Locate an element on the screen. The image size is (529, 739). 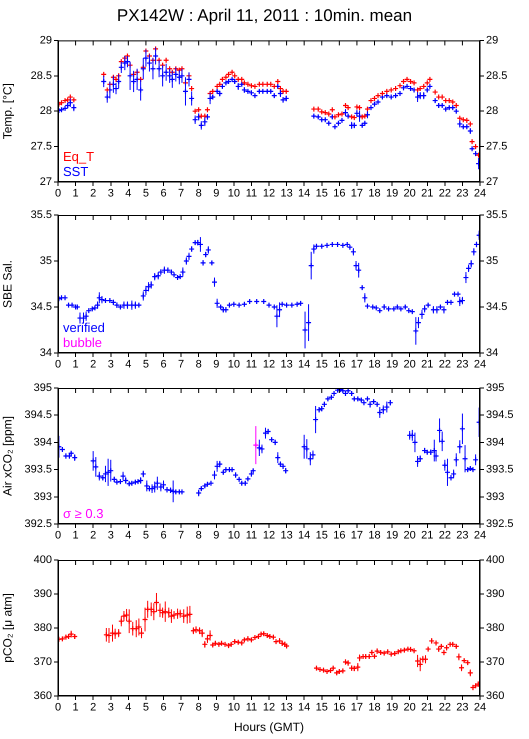
series-label: verified is located at coordinates (84, 327).